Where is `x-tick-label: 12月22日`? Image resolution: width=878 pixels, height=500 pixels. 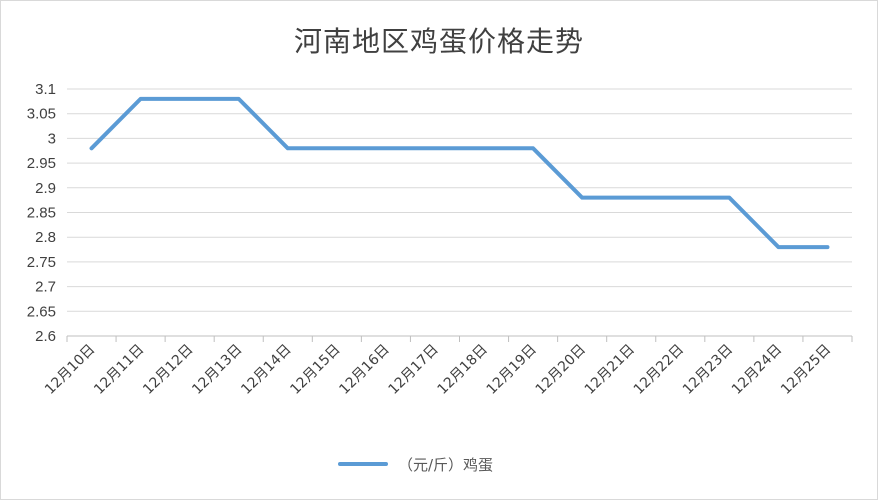 x-tick-label: 12月22日 is located at coordinates (659, 370).